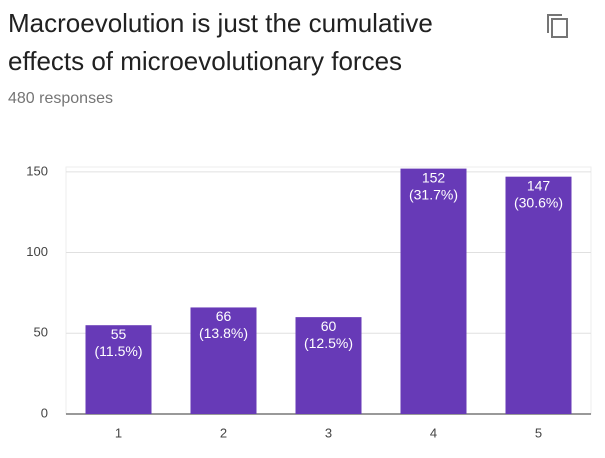  Describe the element at coordinates (433, 194) in the screenshot. I see `percent-label: (31.7%)` at that location.